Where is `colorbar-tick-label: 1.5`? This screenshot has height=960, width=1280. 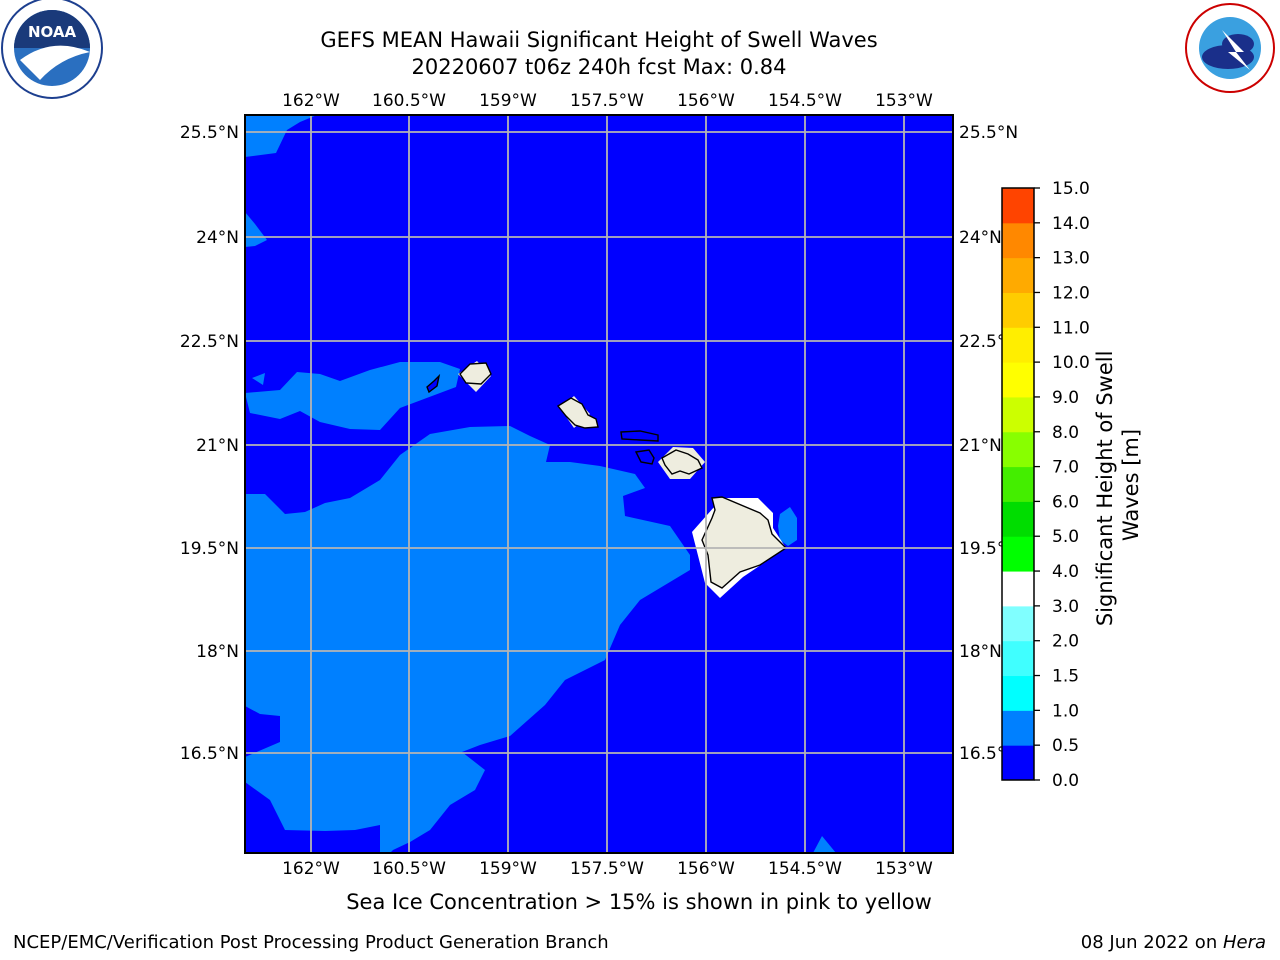
colorbar-tick-label: 1.5 is located at coordinates (1065, 677).